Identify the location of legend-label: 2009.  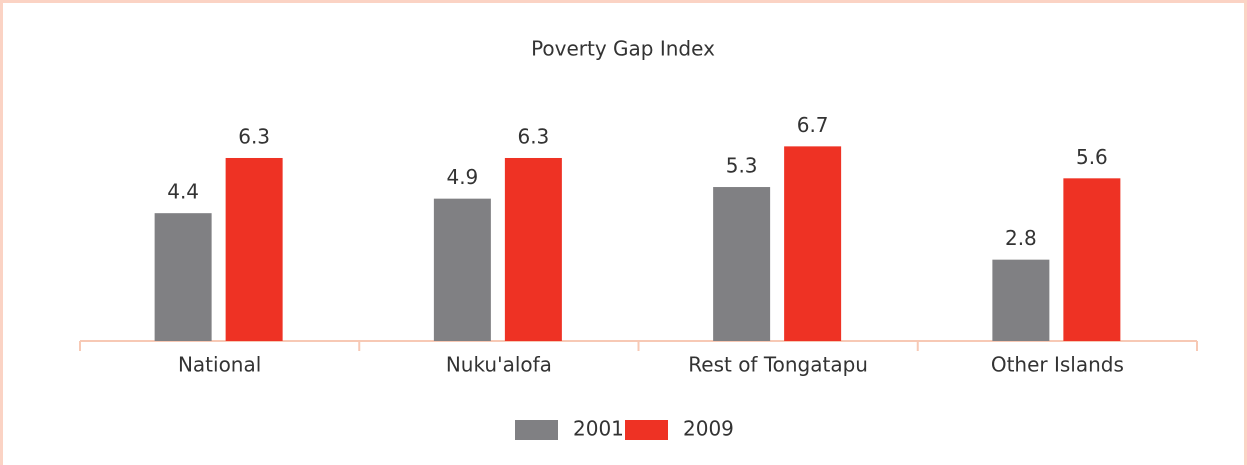
(708, 429).